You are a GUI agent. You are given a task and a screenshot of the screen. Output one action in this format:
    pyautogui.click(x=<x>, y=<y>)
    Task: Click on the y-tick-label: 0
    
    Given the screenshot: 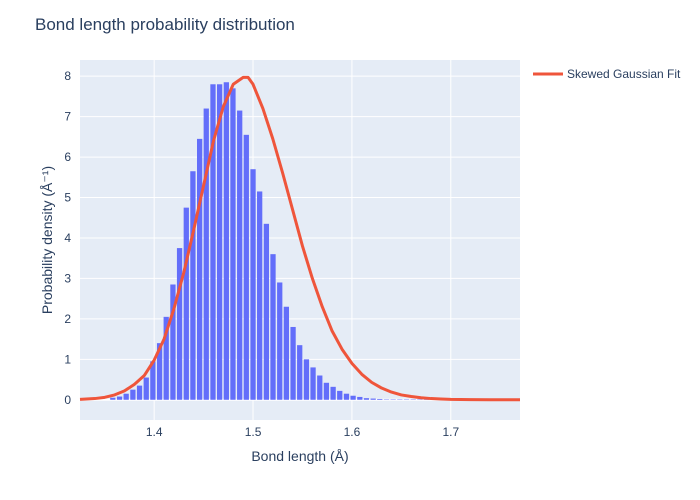 What is the action you would take?
    pyautogui.click(x=67, y=400)
    